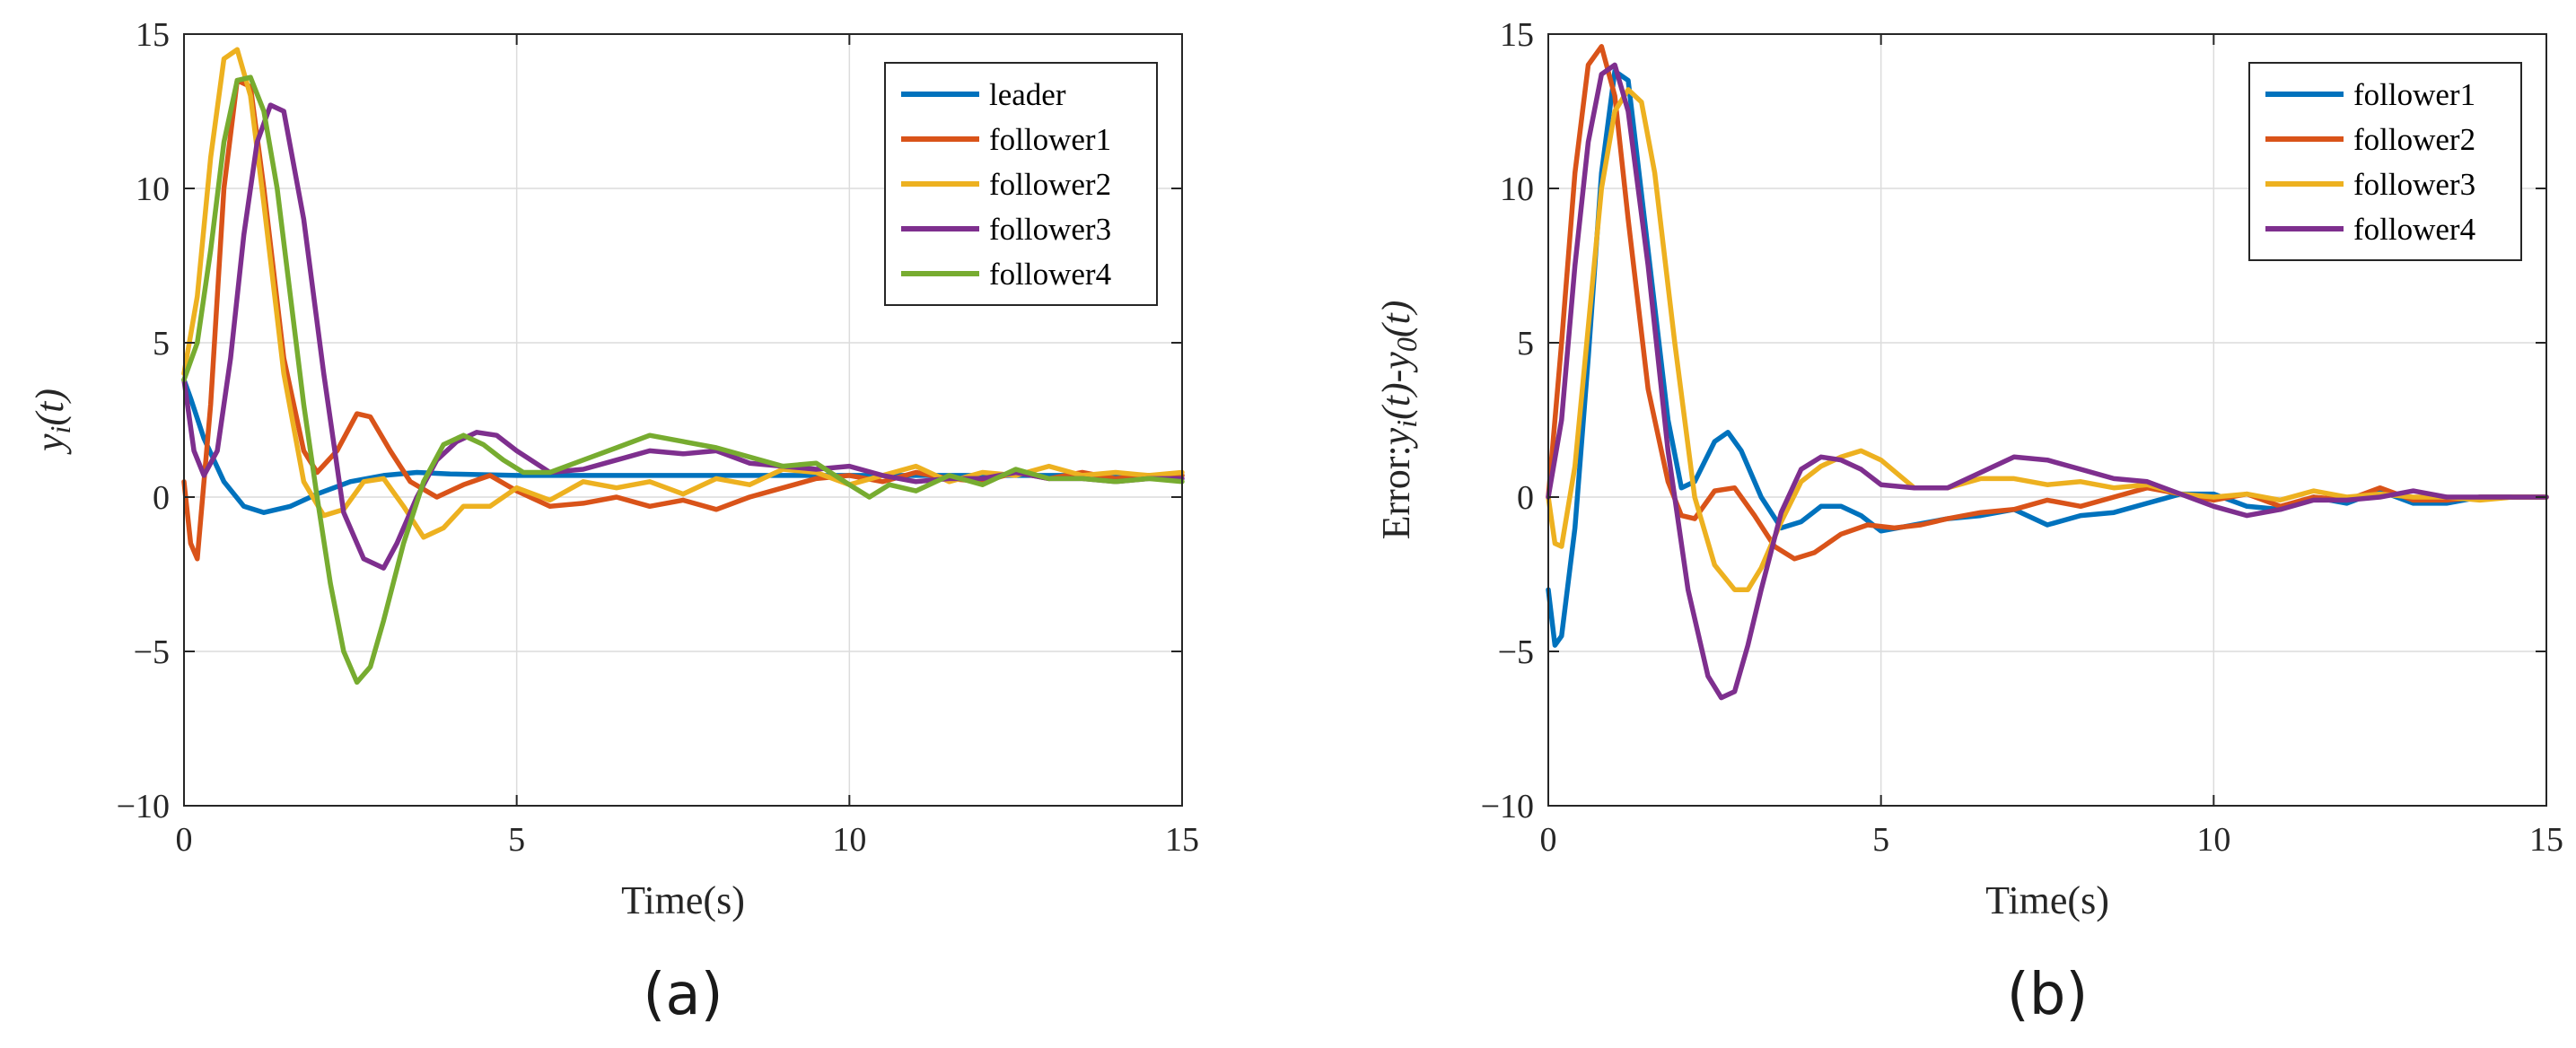 The width and height of the screenshot is (2576, 1048). Describe the element at coordinates (1517, 189) in the screenshot. I see `y-tick-label-b-4: 10` at that location.